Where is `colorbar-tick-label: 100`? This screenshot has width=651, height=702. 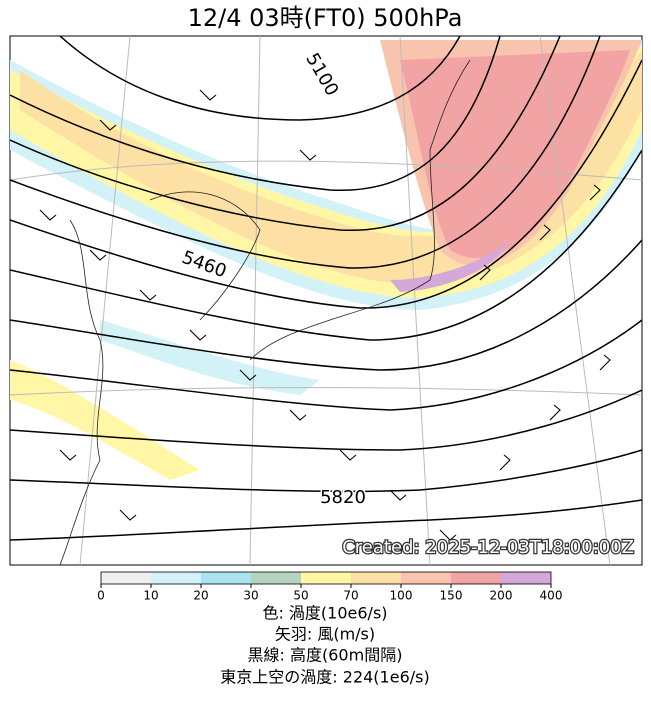
colorbar-tick-label: 100 is located at coordinates (401, 596).